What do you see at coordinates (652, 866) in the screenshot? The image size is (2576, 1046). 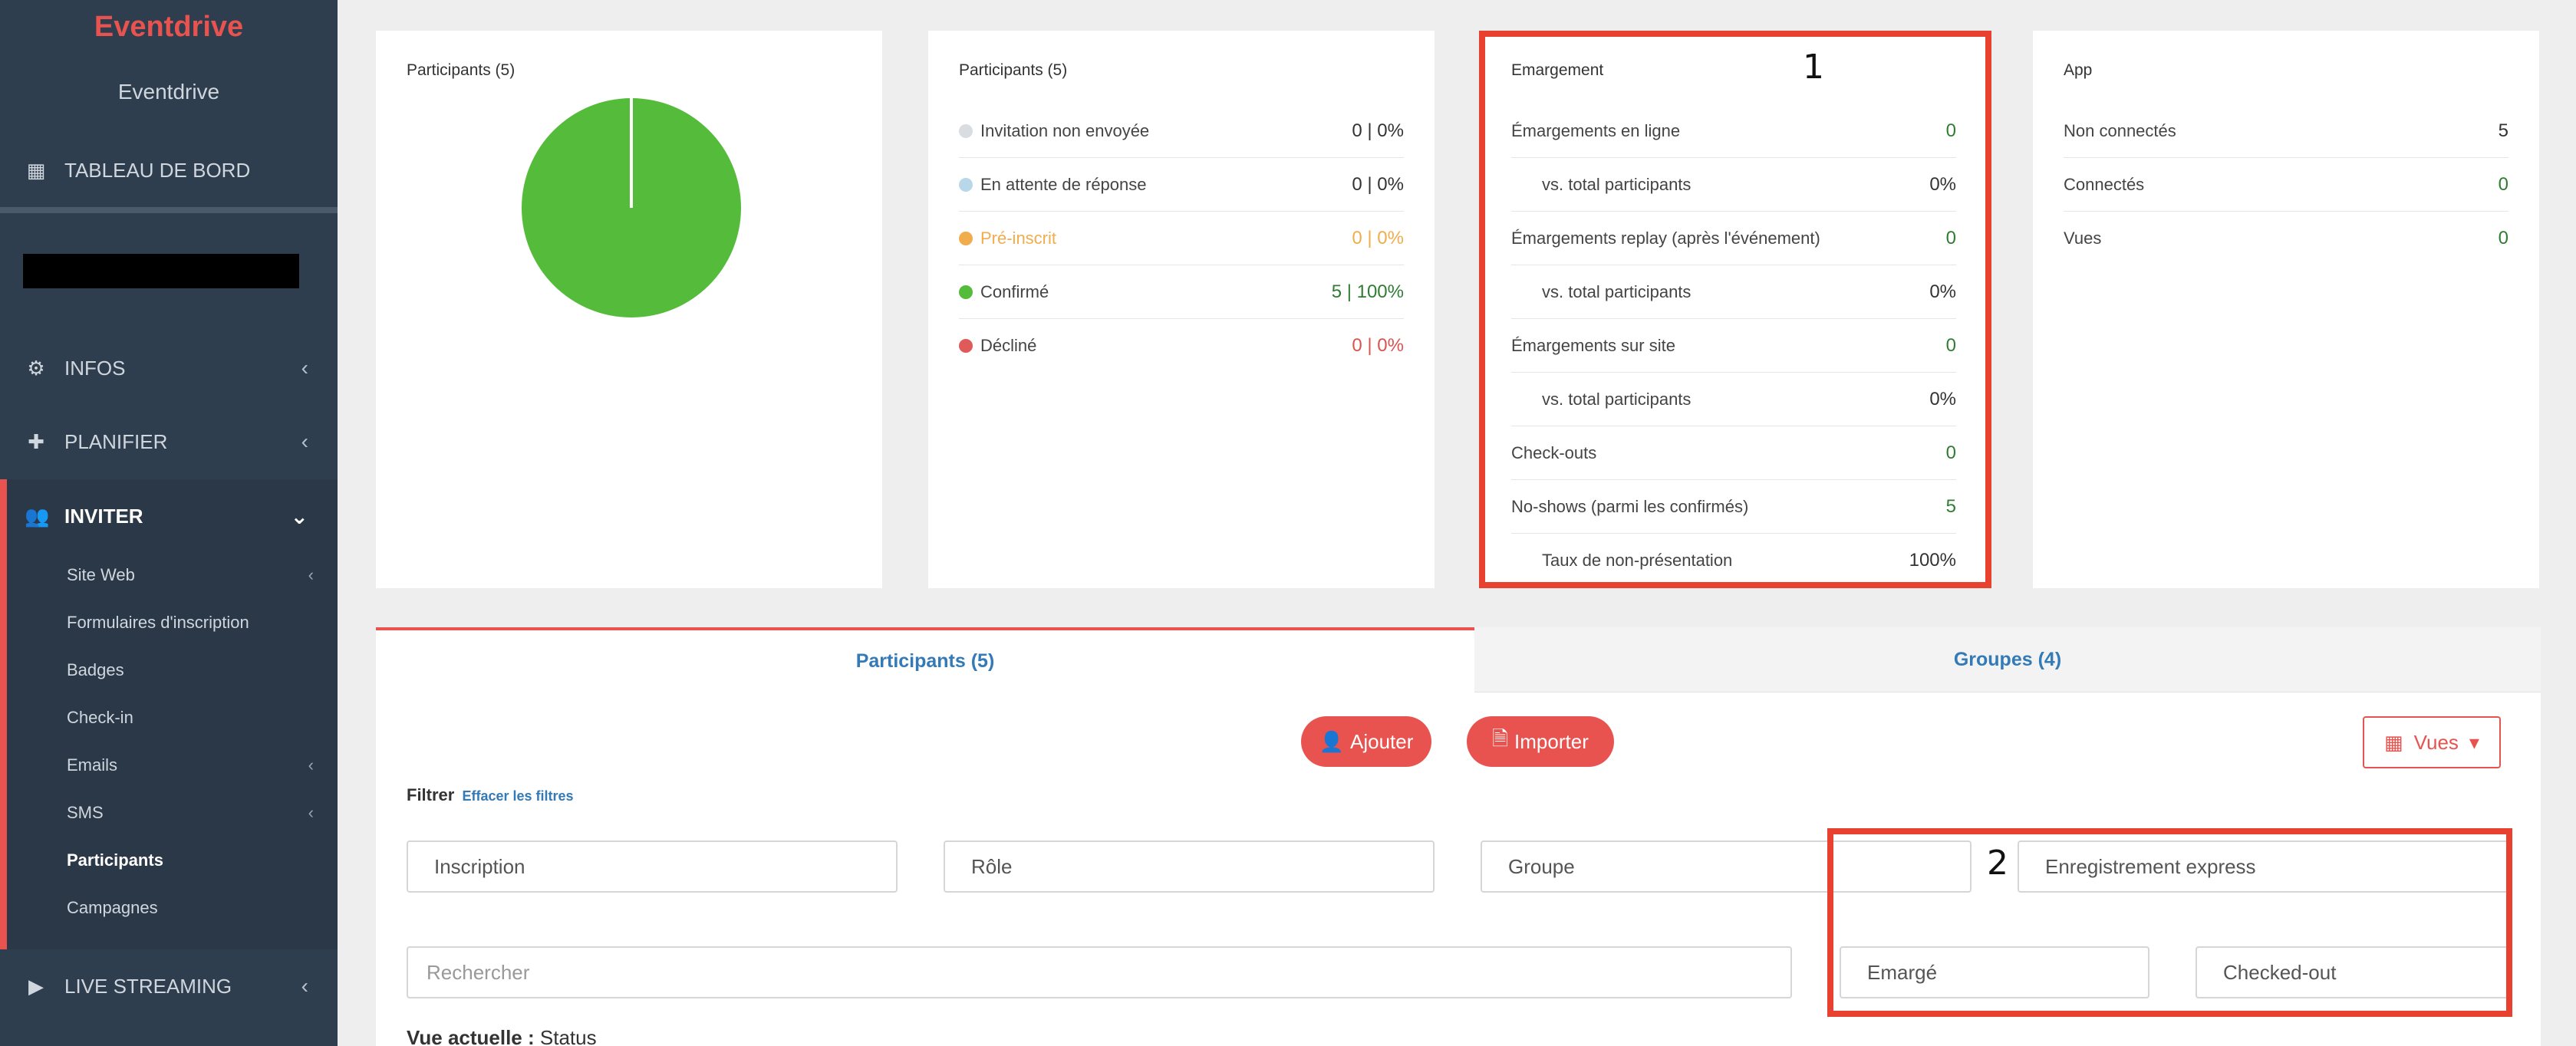 I see `inscription-select: Inscription` at bounding box center [652, 866].